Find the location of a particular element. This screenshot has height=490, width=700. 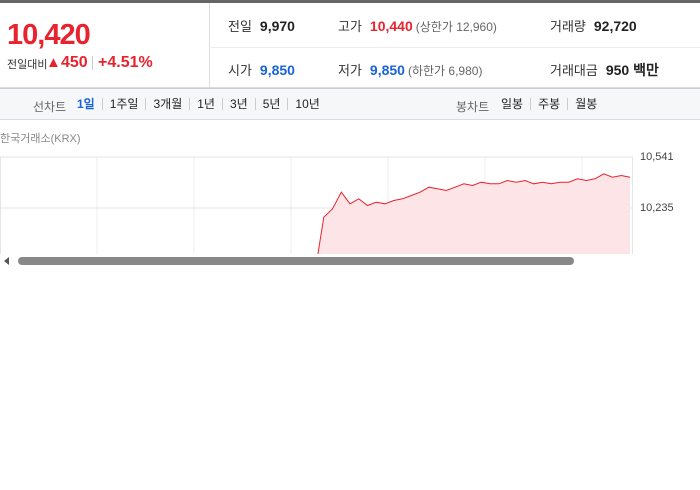

y-tick-label: 10,541 is located at coordinates (657, 157).